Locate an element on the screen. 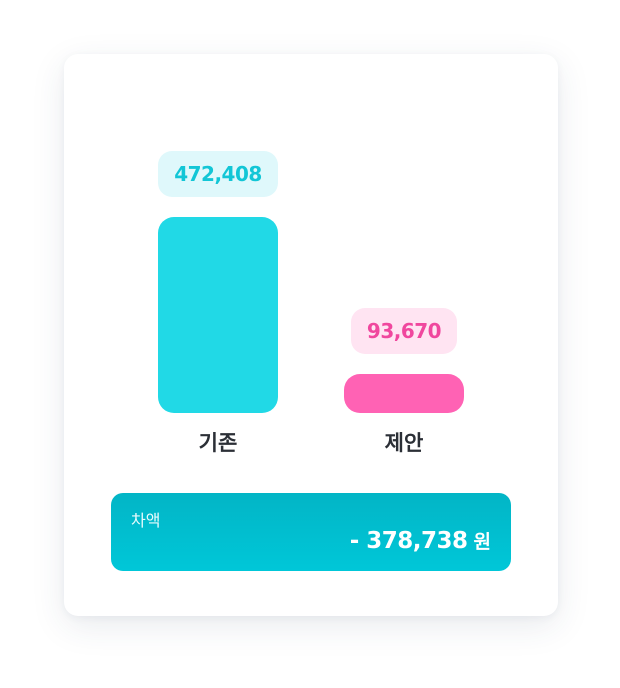 This screenshot has height=688, width=620. category-label-1: 기존 is located at coordinates (218, 443).